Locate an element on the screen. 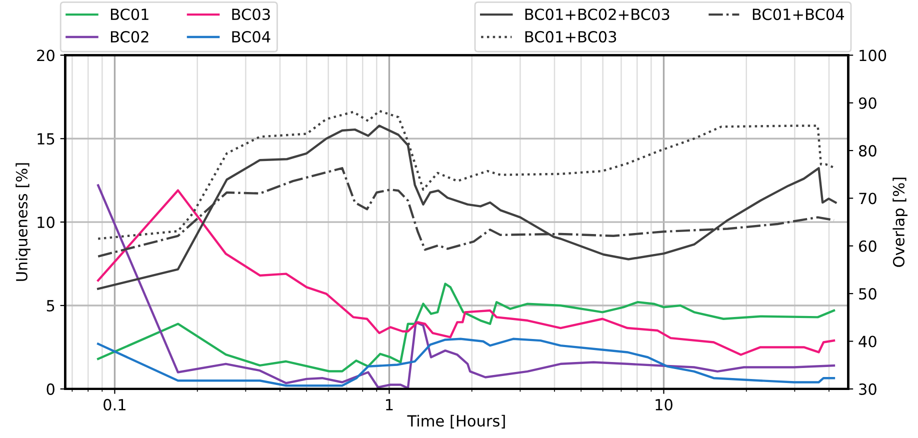 Image resolution: width=918 pixels, height=438 pixels. y2-tick-label: 70 is located at coordinates (867, 198).